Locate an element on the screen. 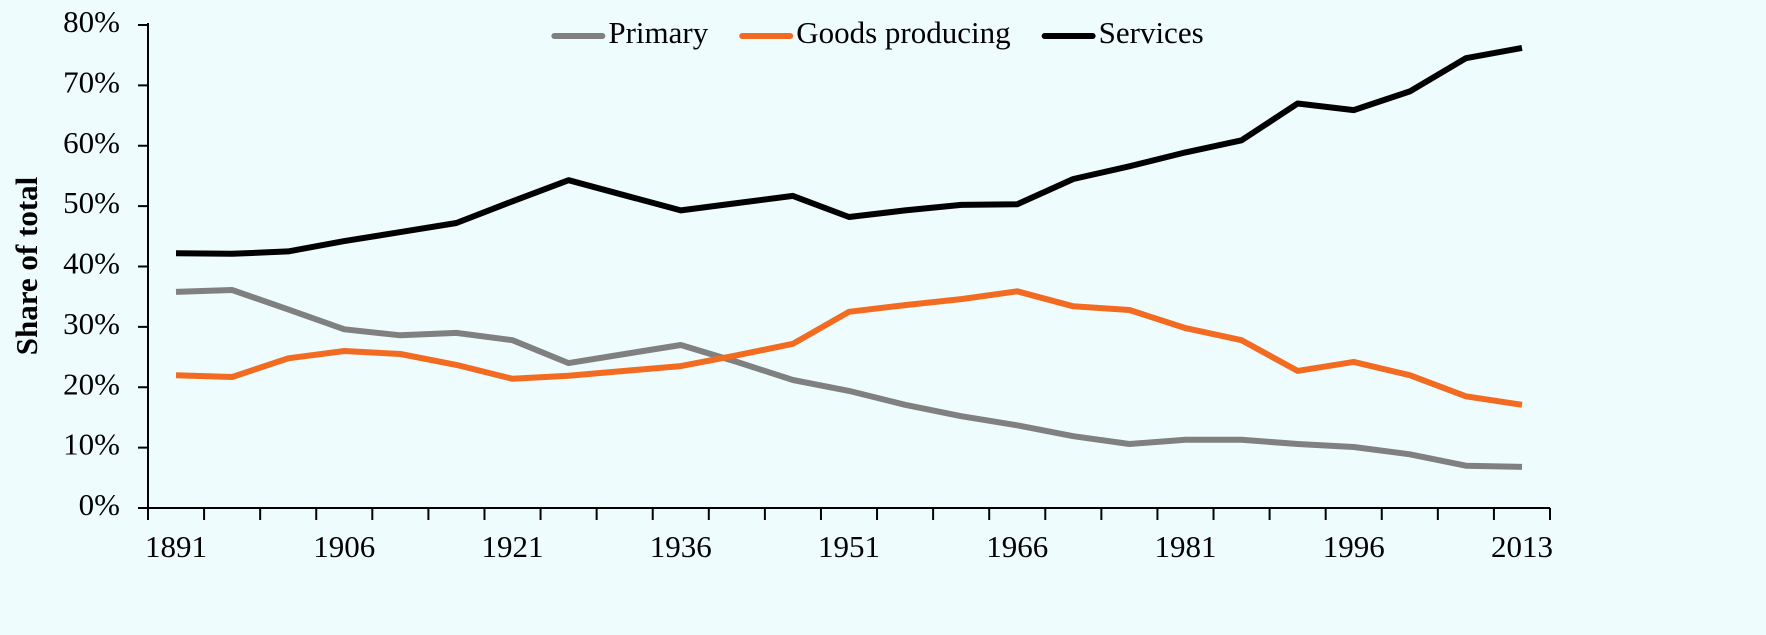 This screenshot has height=635, width=1766. y-tick-label: 60% is located at coordinates (91, 142).